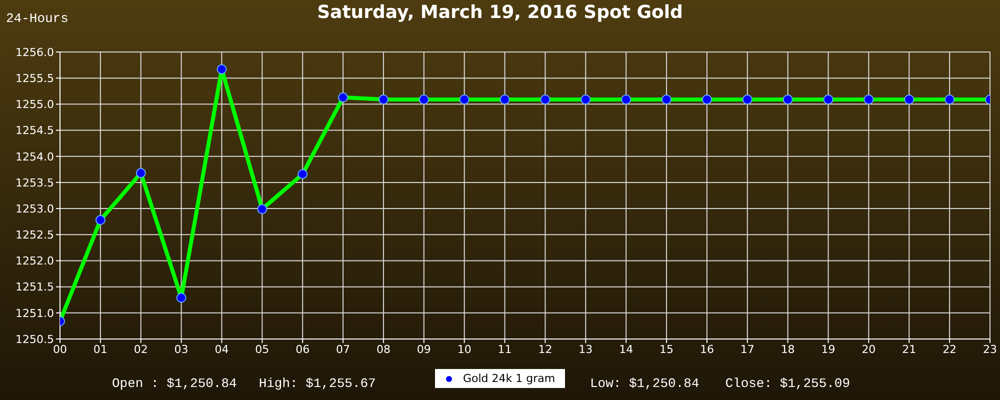  Describe the element at coordinates (35, 183) in the screenshot. I see `y-tick-label: 1253.5` at that location.